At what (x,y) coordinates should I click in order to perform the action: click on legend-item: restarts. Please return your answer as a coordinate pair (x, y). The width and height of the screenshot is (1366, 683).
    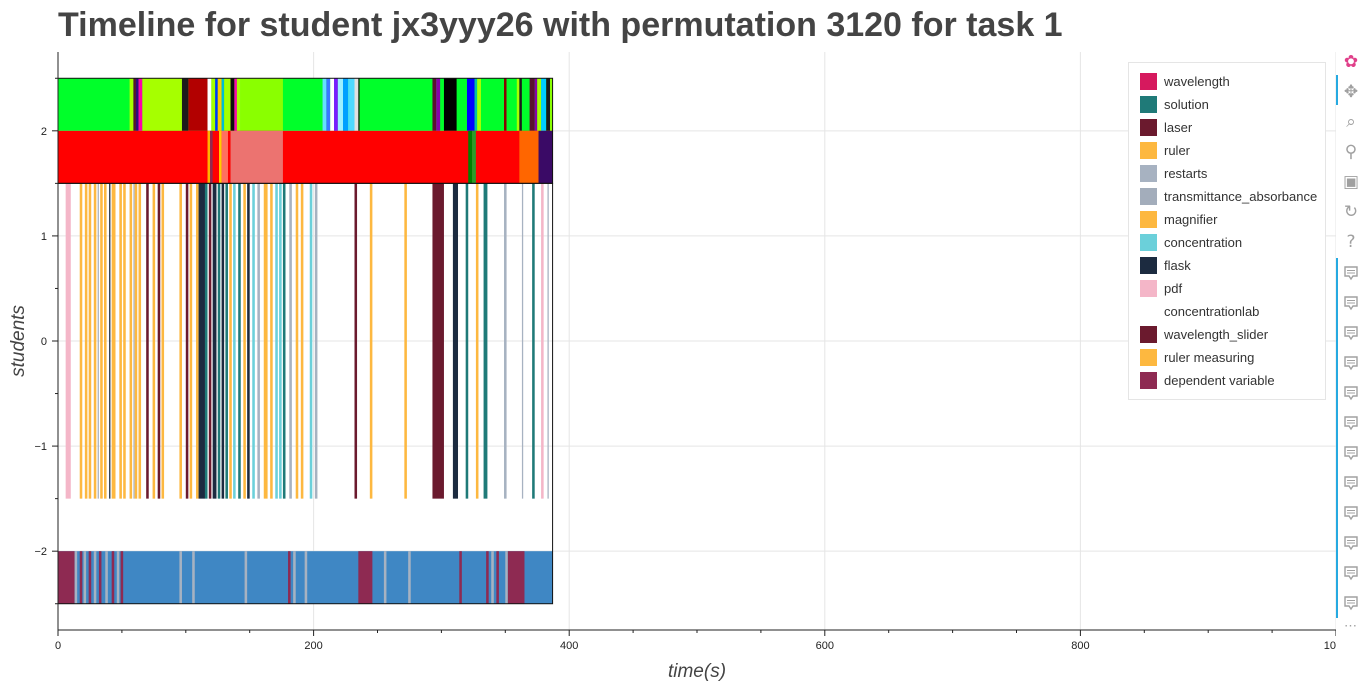
    Looking at the image, I should click on (1173, 173).